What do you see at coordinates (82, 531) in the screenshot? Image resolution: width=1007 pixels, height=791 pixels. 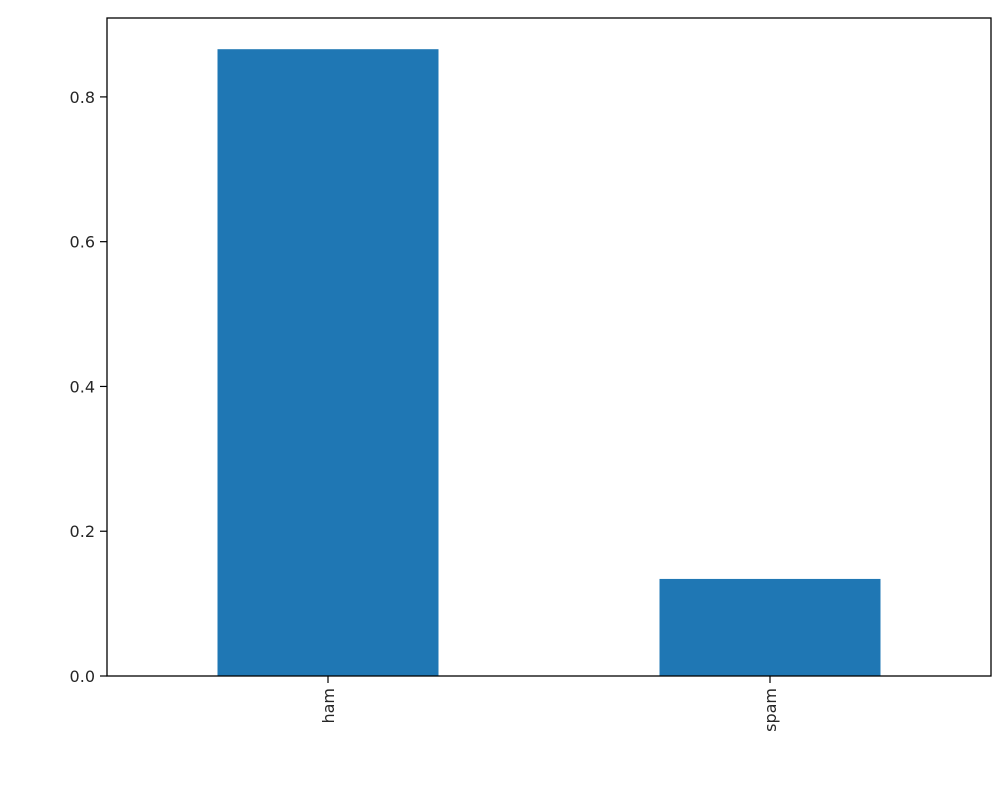 I see `y-tick-label: 0.2` at bounding box center [82, 531].